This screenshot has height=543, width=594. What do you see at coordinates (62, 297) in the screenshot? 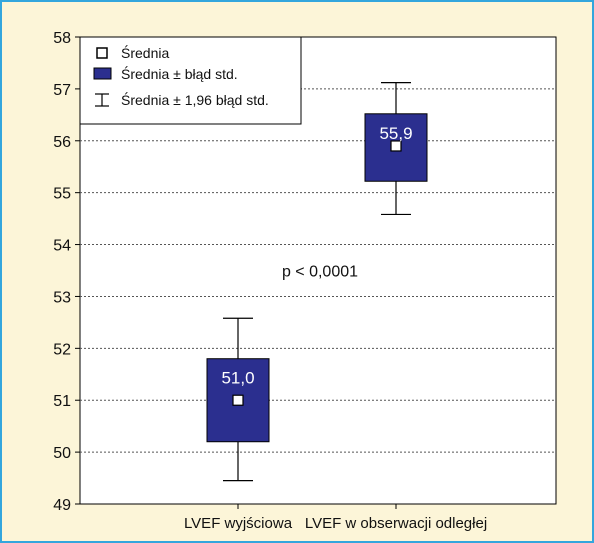
I see `y-tick-label: 53` at bounding box center [62, 297].